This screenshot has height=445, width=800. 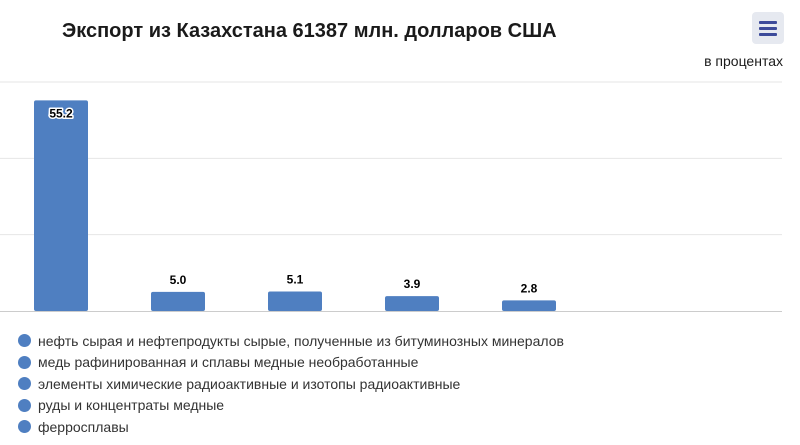 What do you see at coordinates (61, 113) in the screenshot?
I see `bar-value-label: 55.2` at bounding box center [61, 113].